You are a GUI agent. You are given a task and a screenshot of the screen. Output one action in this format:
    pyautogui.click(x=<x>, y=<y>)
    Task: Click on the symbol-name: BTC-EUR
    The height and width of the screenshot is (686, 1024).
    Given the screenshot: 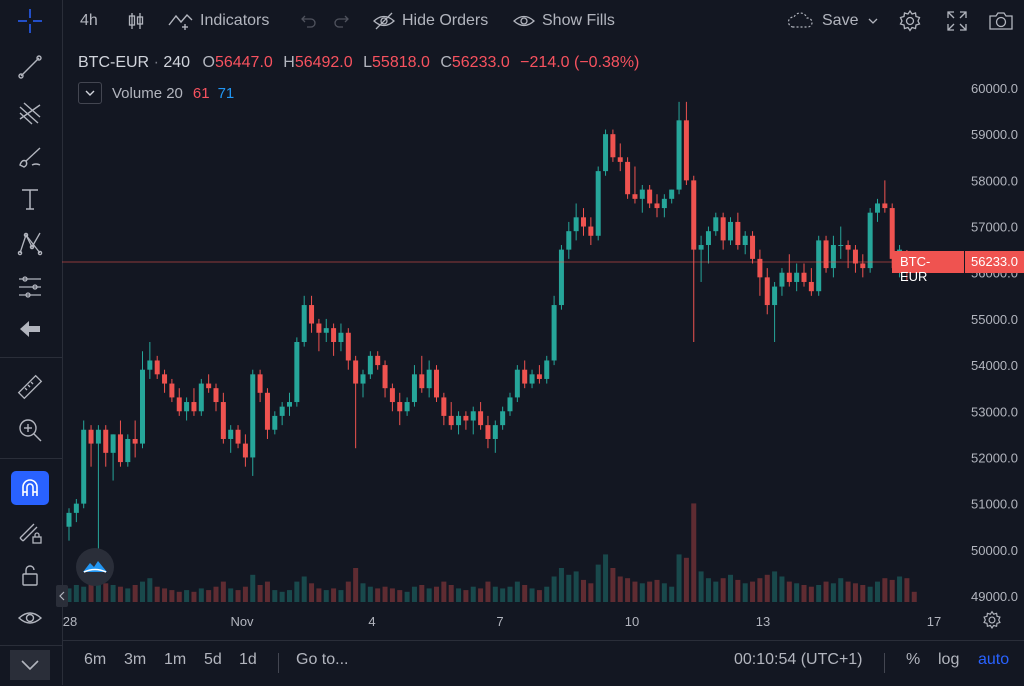 What is the action you would take?
    pyautogui.click(x=114, y=62)
    